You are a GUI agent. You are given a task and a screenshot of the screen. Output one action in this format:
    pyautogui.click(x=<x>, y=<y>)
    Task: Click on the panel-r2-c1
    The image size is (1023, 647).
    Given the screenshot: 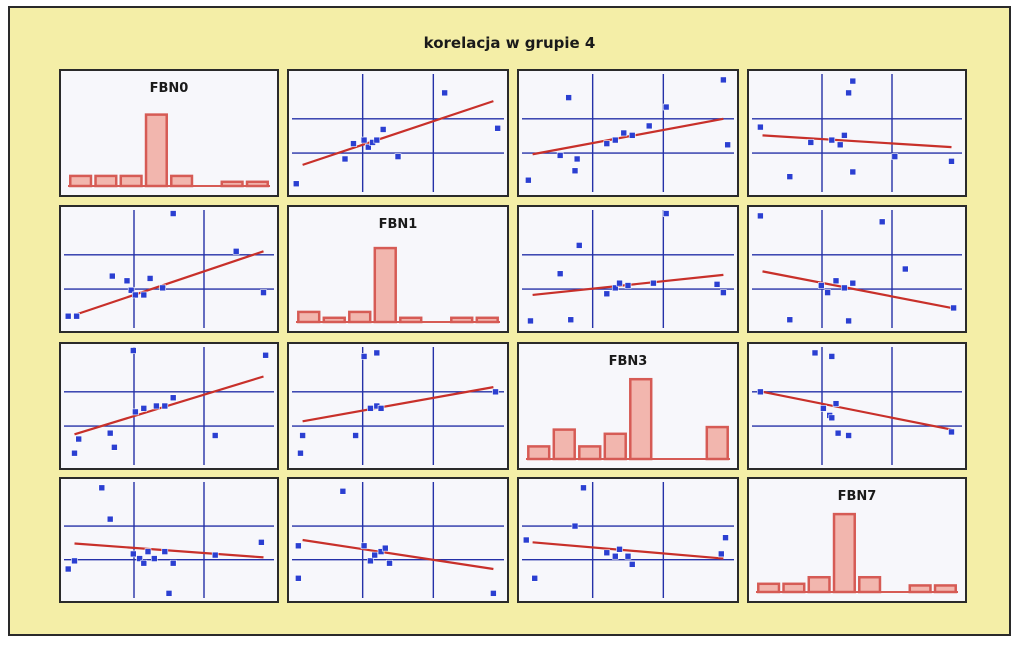 What is the action you would take?
    pyautogui.click(x=398, y=406)
    